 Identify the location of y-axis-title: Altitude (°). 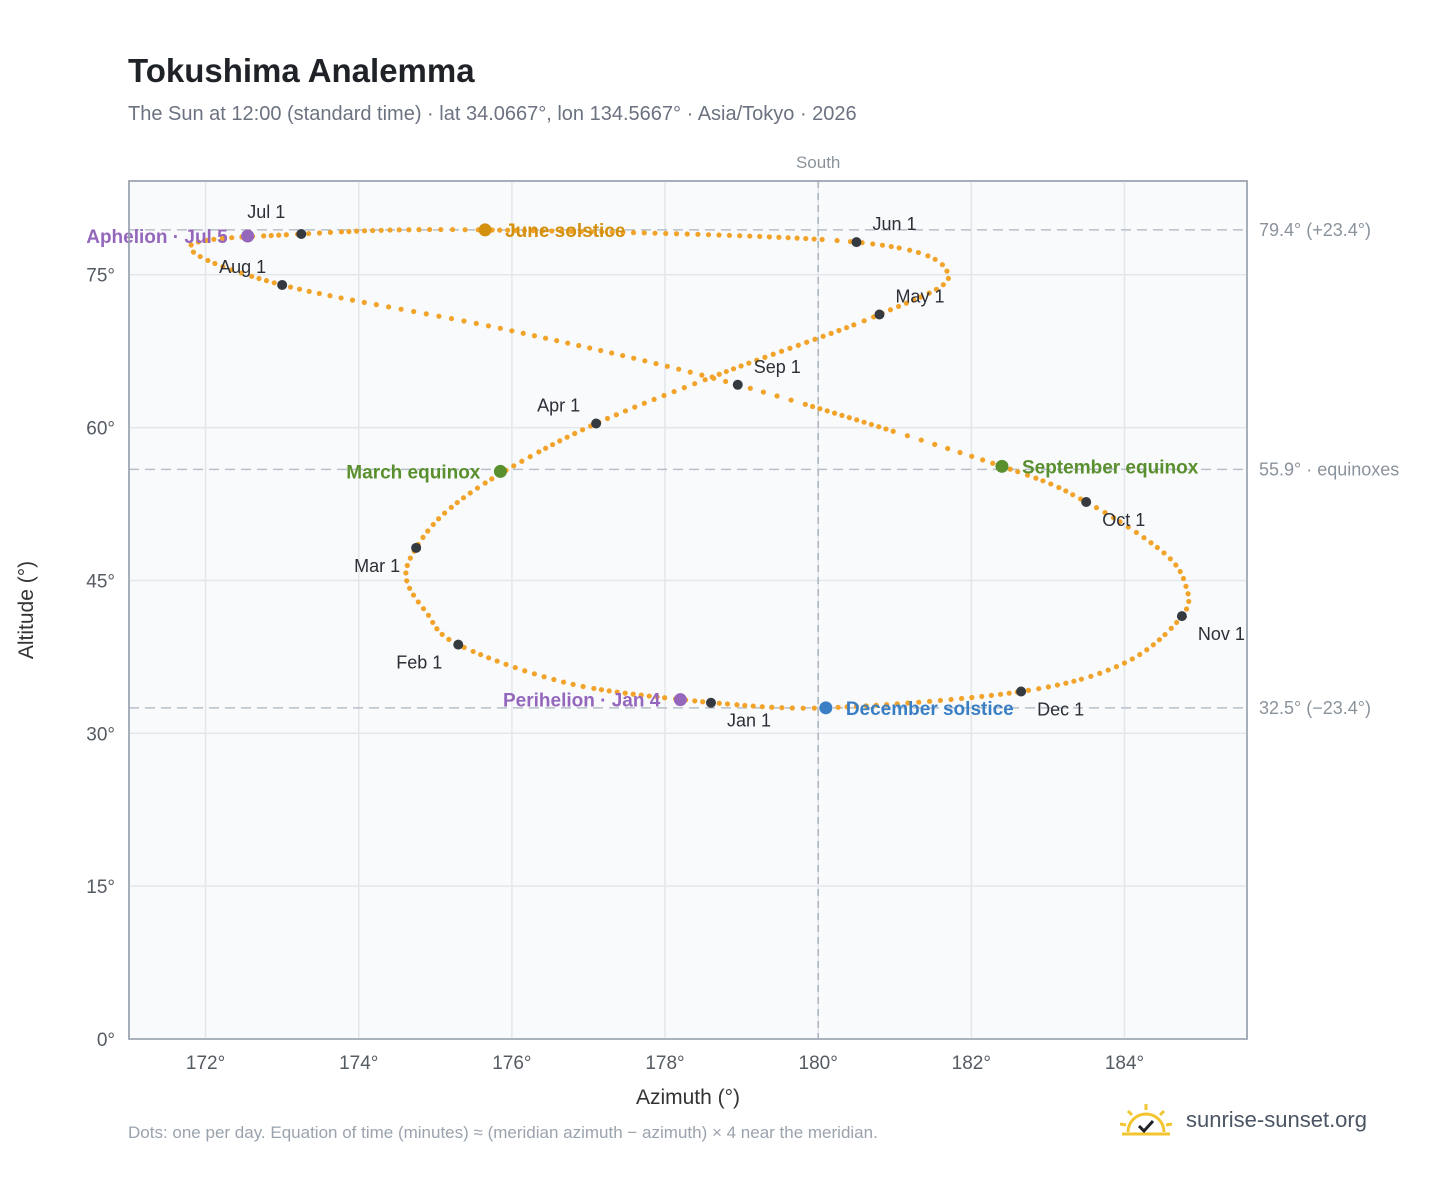
(26, 610).